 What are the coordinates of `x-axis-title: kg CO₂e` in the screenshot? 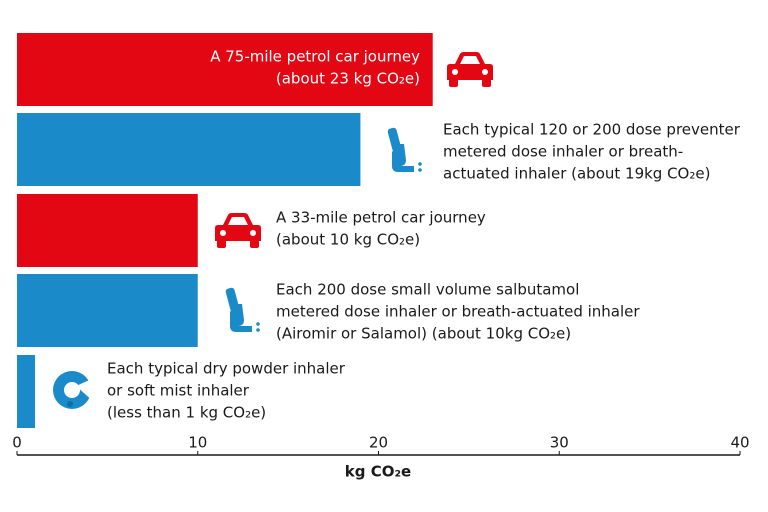 It's located at (378, 472).